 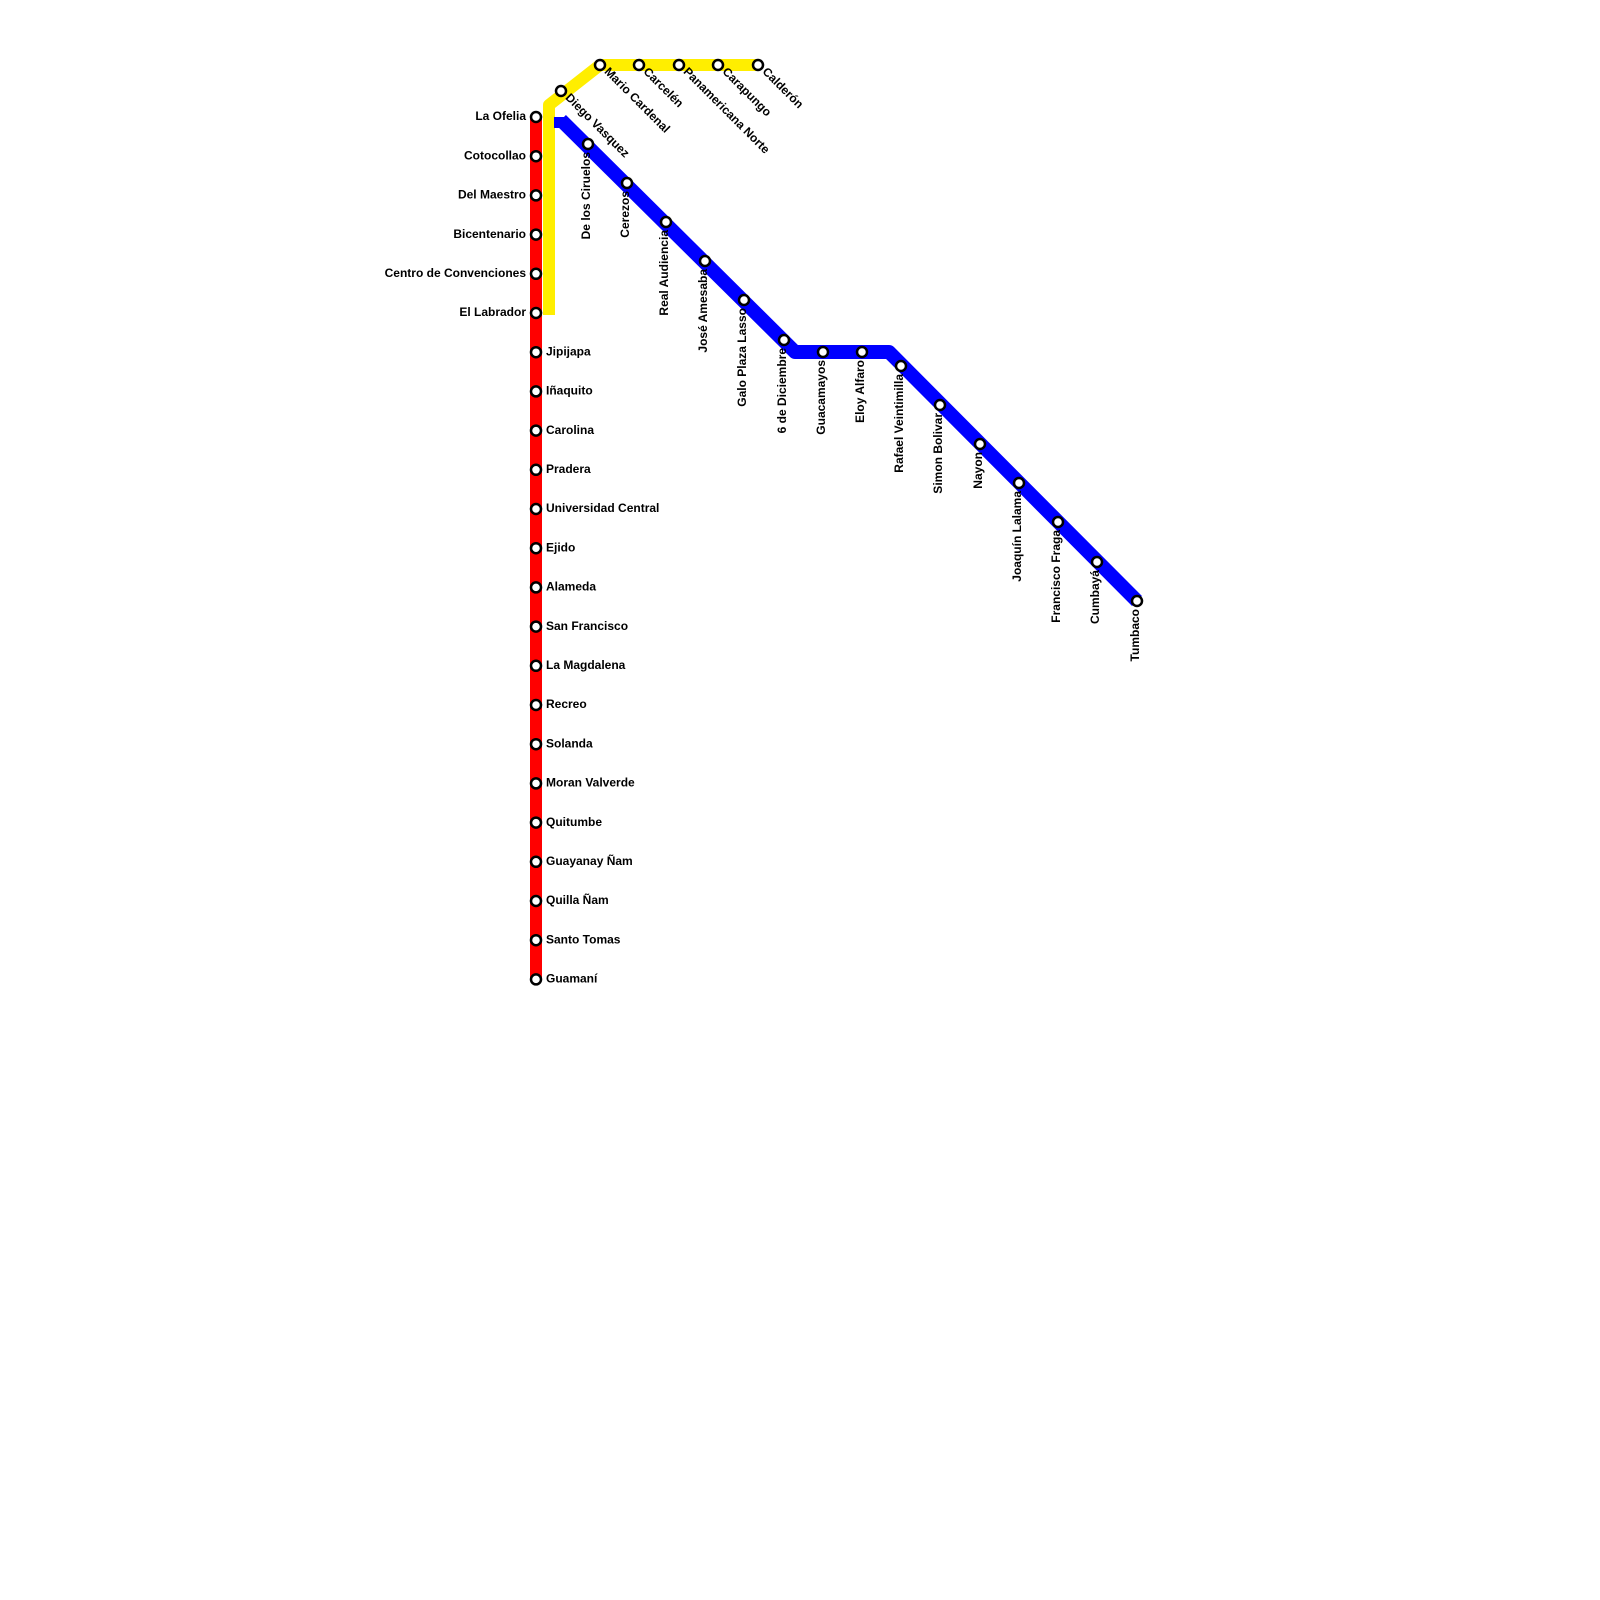 I want to click on station-label: Nayon, so click(x=978, y=470).